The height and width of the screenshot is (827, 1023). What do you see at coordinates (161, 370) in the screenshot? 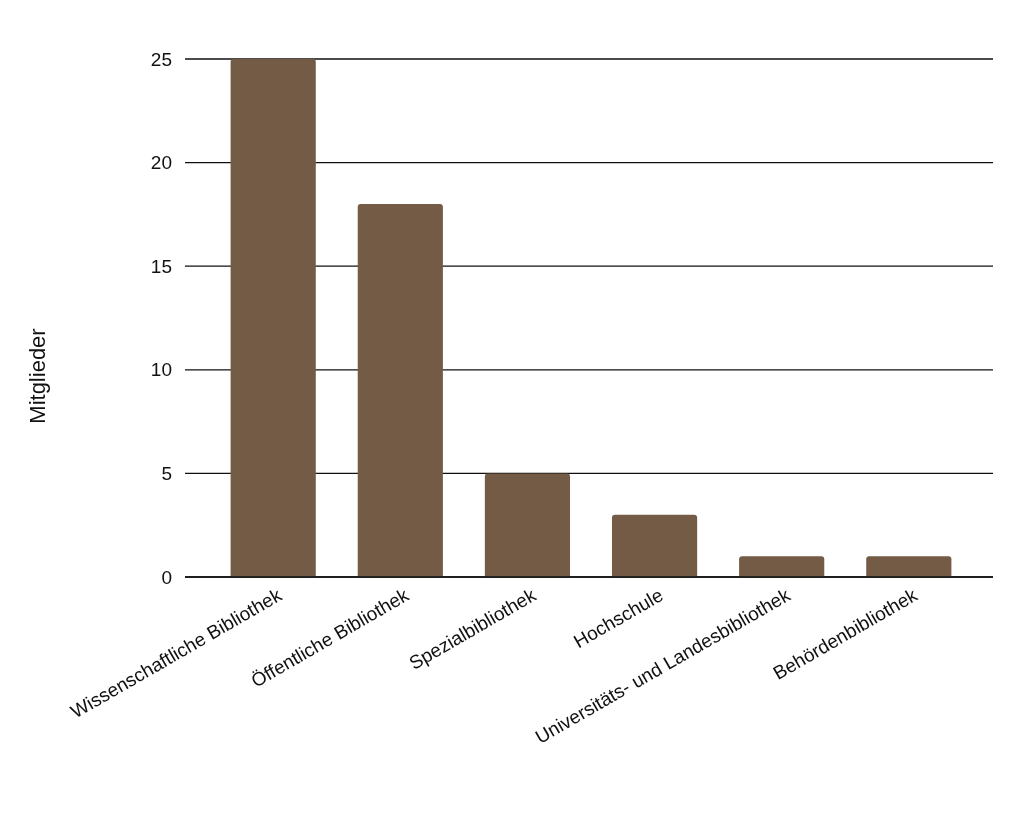
I see `y-tick-label: 10` at bounding box center [161, 370].